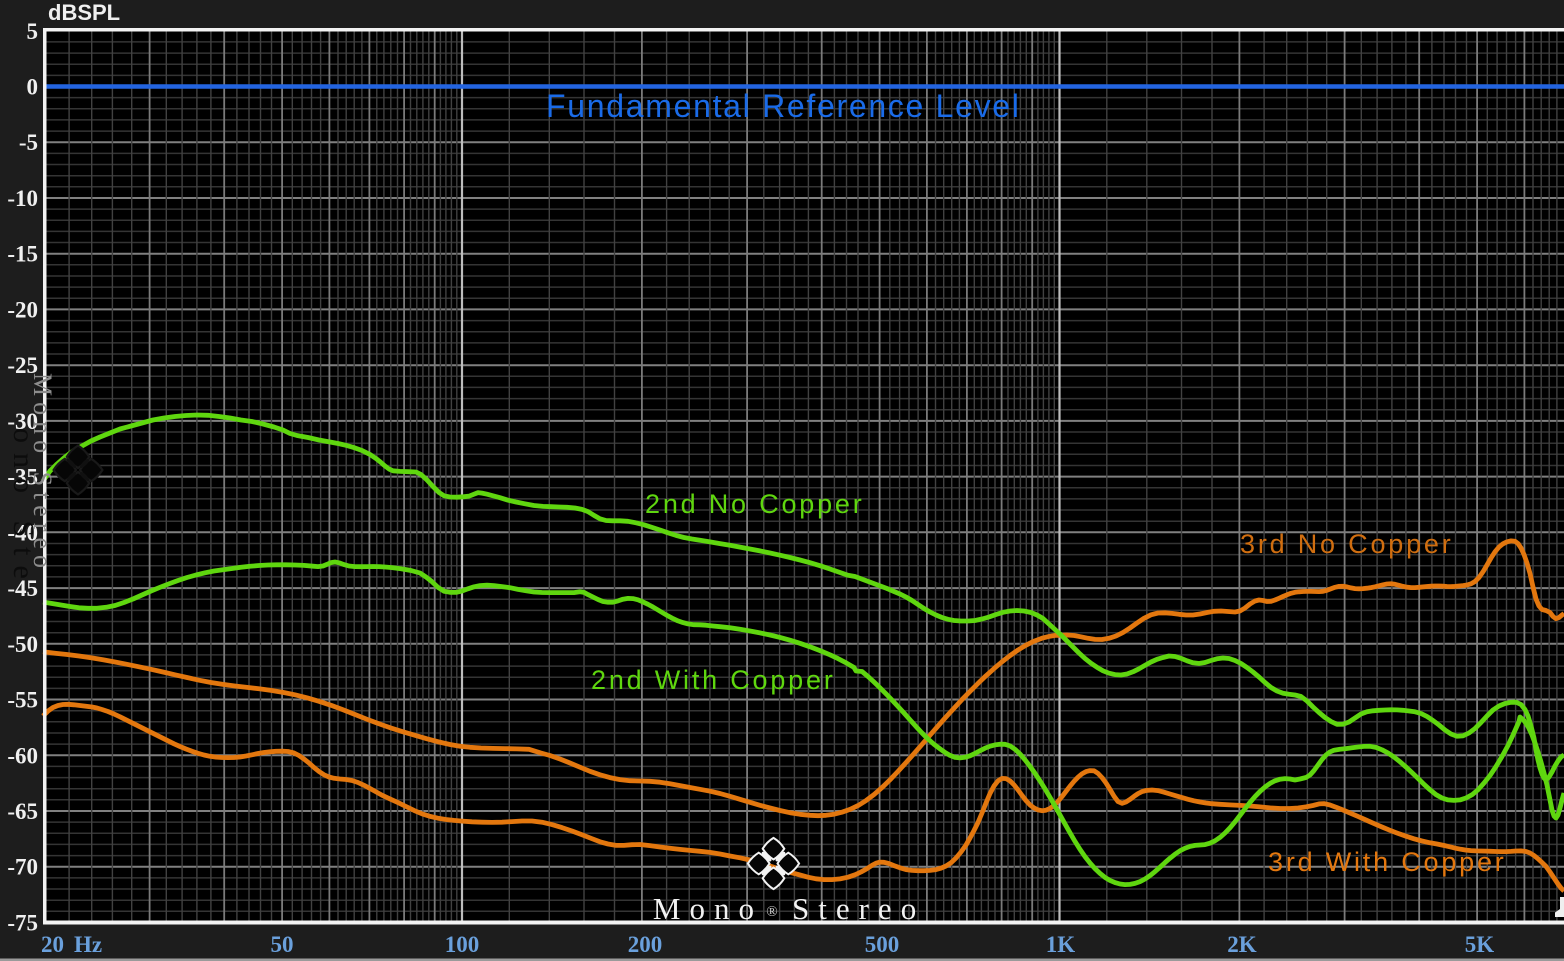 The height and width of the screenshot is (961, 1564). Describe the element at coordinates (22, 365) in the screenshot. I see `svg-text: -25` at that location.